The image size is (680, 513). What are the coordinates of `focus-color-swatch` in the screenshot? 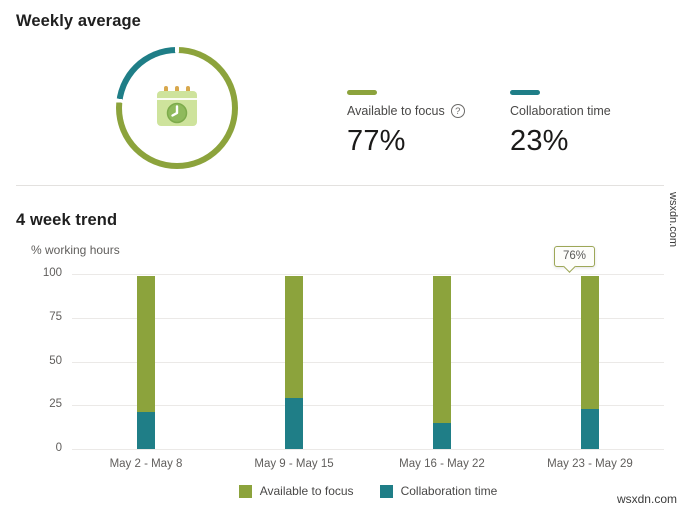 It's located at (362, 92).